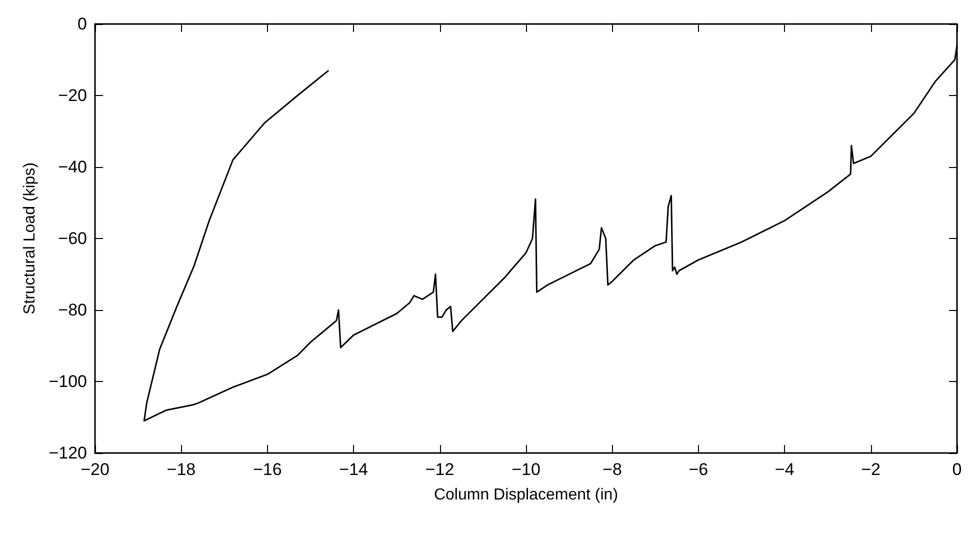 This screenshot has width=973, height=536. Describe the element at coordinates (72, 238) in the screenshot. I see `y-tick-label: −60` at that location.